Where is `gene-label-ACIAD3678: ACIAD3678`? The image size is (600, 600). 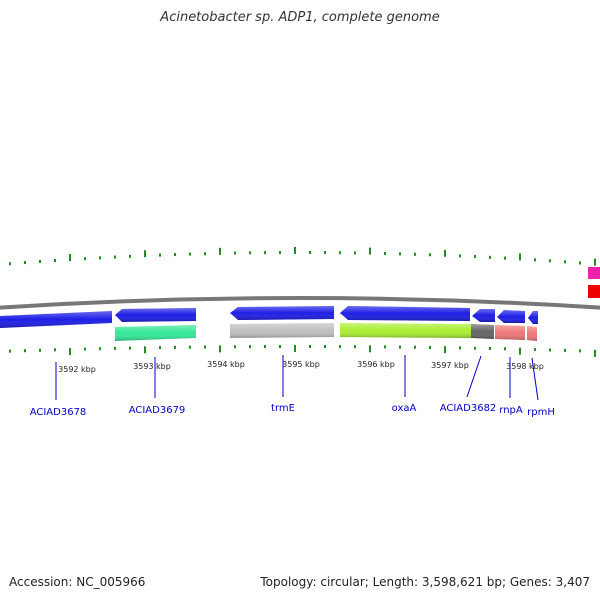 gene-label-ACIAD3678: ACIAD3678 is located at coordinates (58, 412).